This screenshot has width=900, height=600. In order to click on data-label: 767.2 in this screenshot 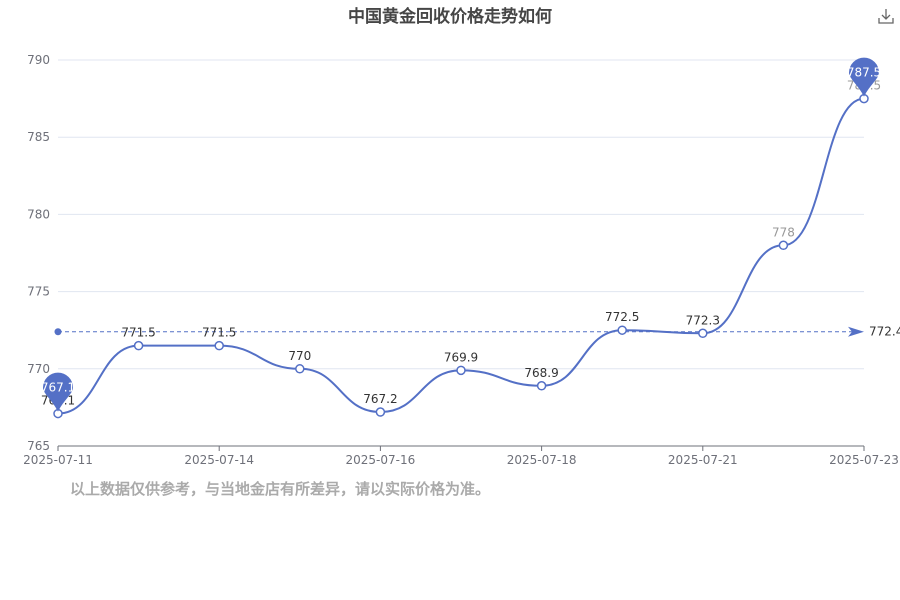, I will do `click(380, 399)`.